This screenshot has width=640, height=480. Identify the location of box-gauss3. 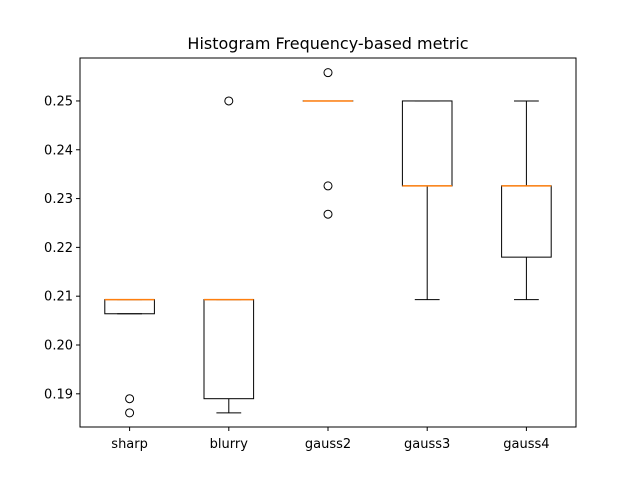
(427, 200).